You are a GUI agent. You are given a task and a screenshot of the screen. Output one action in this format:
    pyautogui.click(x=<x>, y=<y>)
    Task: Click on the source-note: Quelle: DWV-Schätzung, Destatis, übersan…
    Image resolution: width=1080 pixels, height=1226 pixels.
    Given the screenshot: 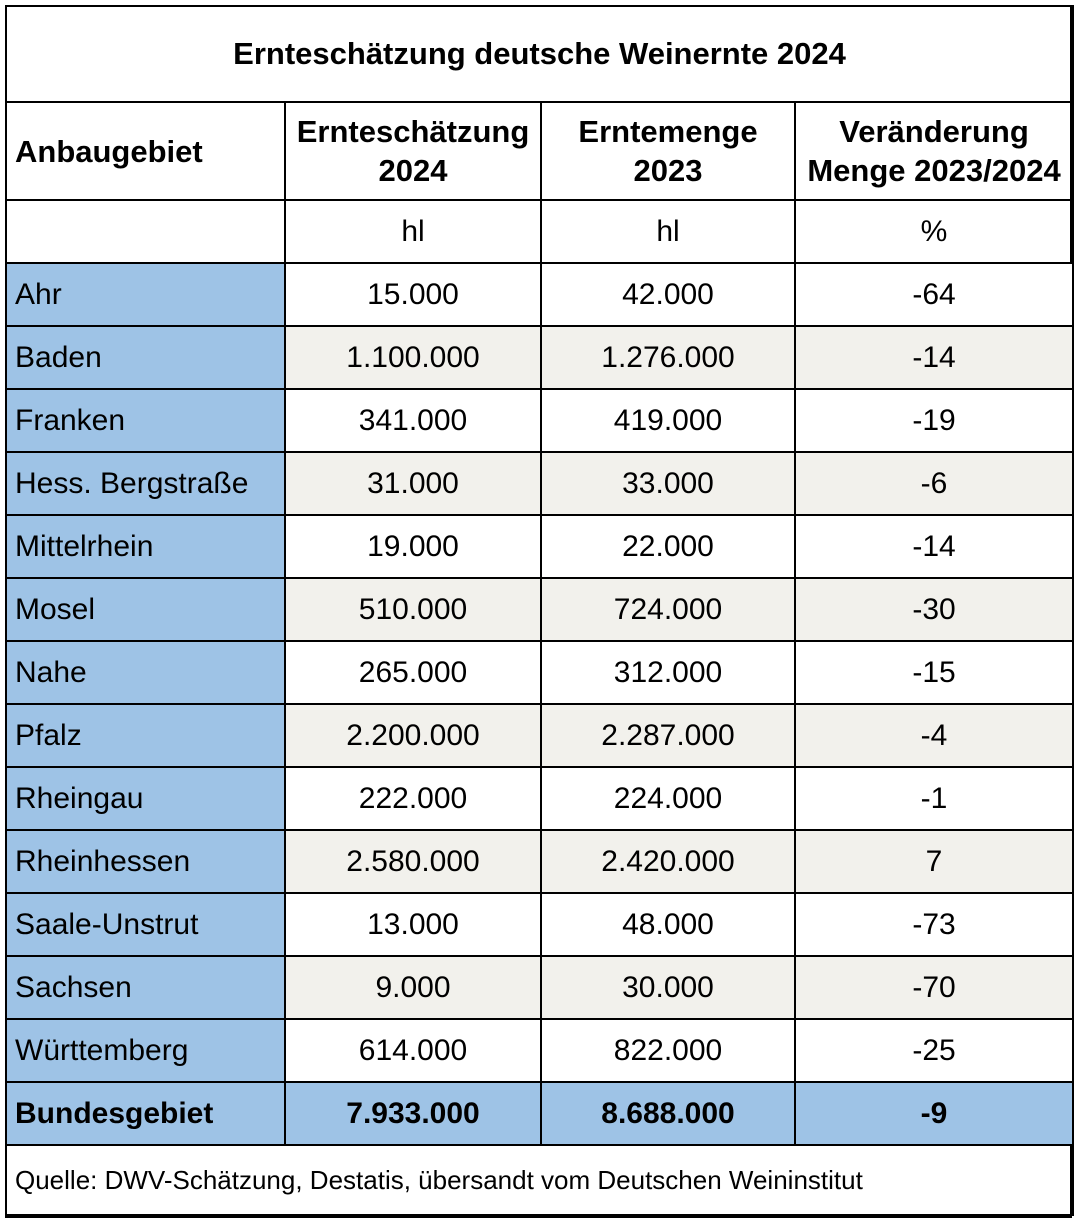 What is the action you would take?
    pyautogui.click(x=539, y=1180)
    